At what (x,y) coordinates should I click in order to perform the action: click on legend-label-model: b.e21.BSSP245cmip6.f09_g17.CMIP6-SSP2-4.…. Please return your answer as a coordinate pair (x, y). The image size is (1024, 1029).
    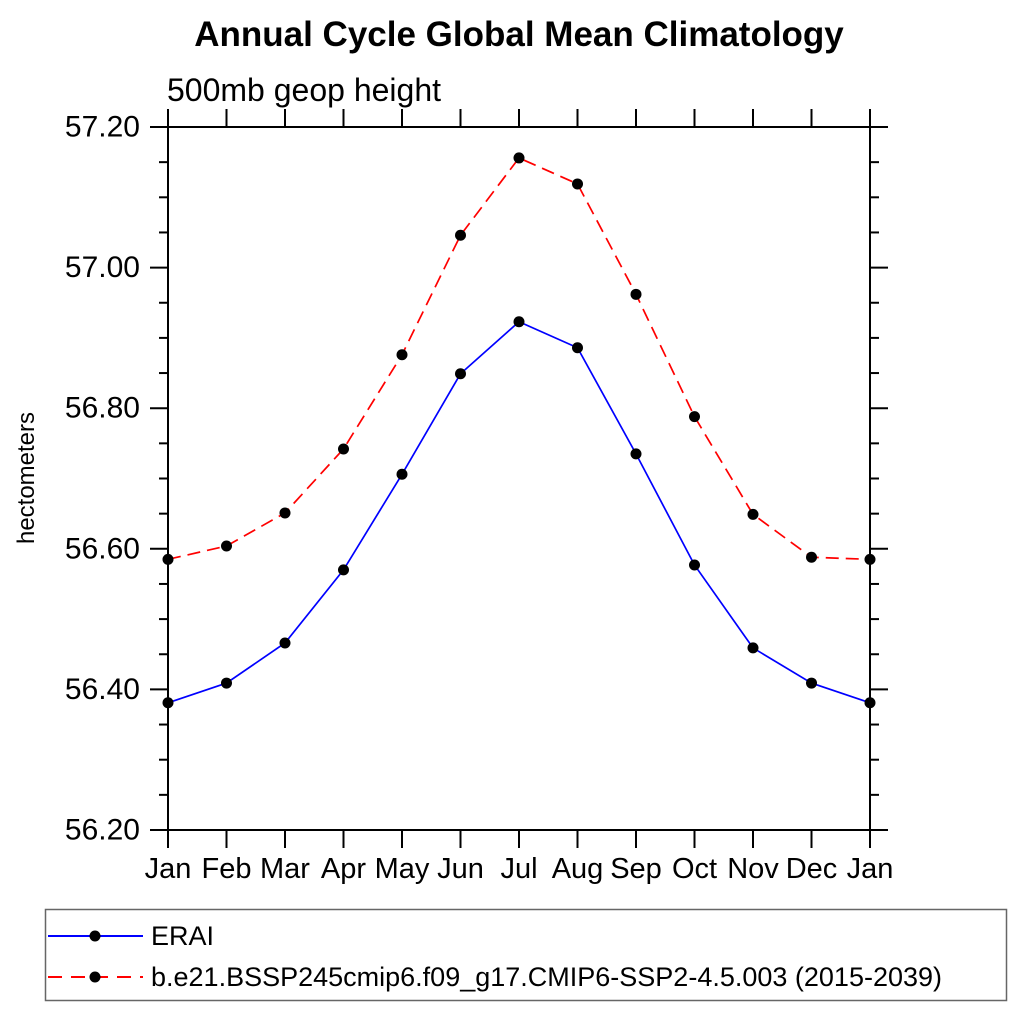
    Looking at the image, I should click on (546, 977).